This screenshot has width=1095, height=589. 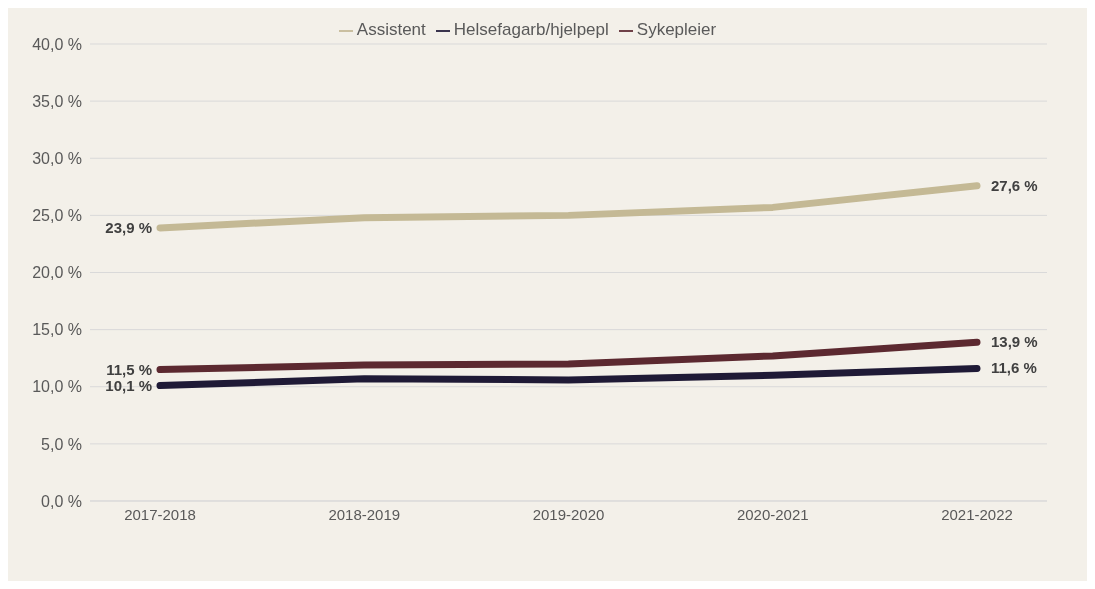 I want to click on data-label: 11,6 %, so click(x=1014, y=368).